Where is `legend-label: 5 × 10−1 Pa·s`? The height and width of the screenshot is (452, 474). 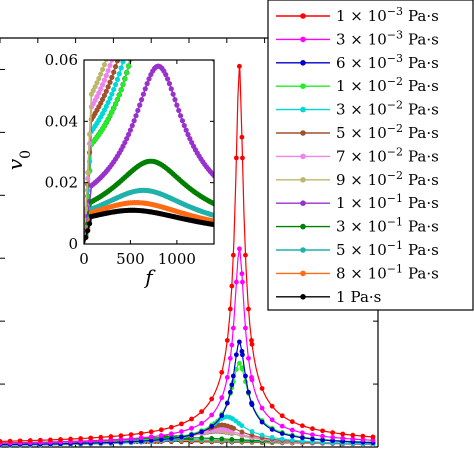
legend-label: 5 × 10−1 Pa·s is located at coordinates (387, 249).